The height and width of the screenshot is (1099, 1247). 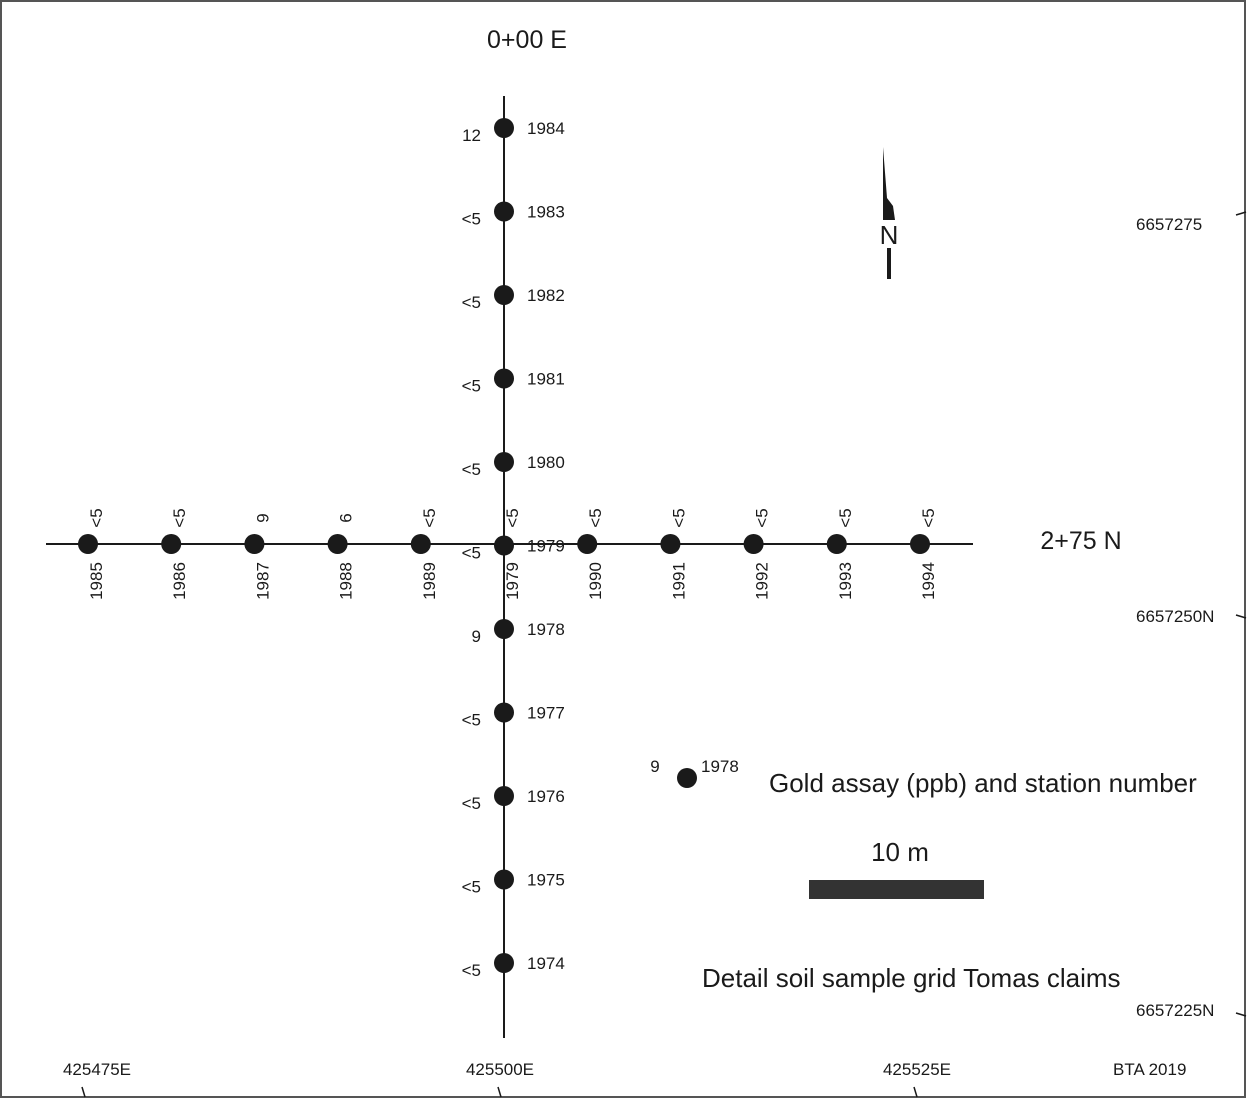 I want to click on sample-station: <5 1991, so click(x=674, y=554).